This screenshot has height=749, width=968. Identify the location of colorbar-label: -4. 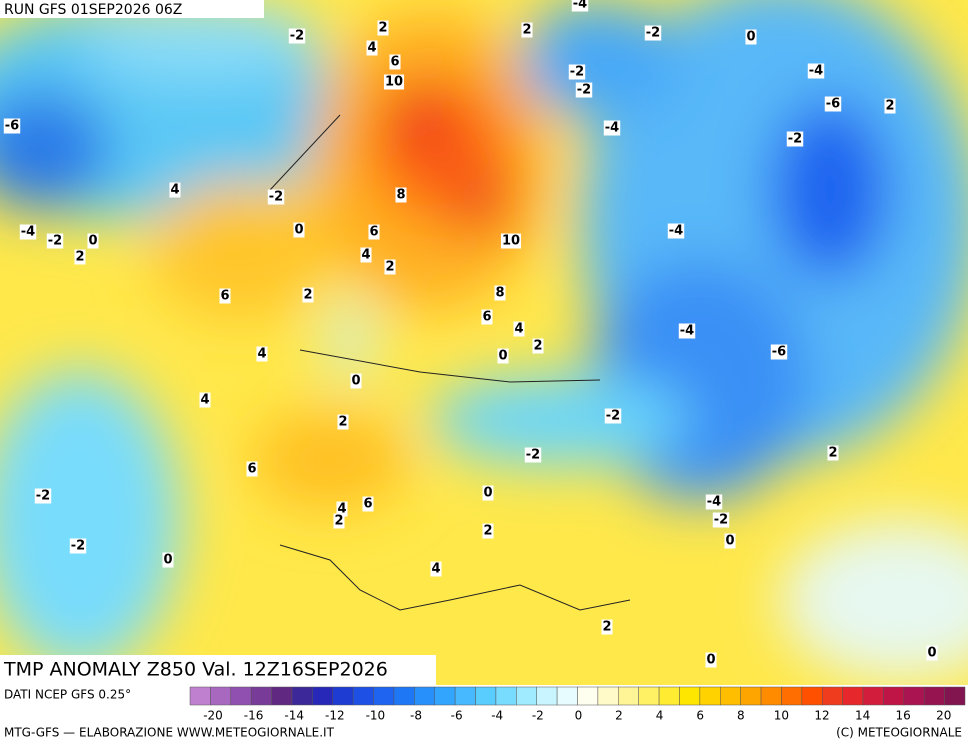
(497, 716).